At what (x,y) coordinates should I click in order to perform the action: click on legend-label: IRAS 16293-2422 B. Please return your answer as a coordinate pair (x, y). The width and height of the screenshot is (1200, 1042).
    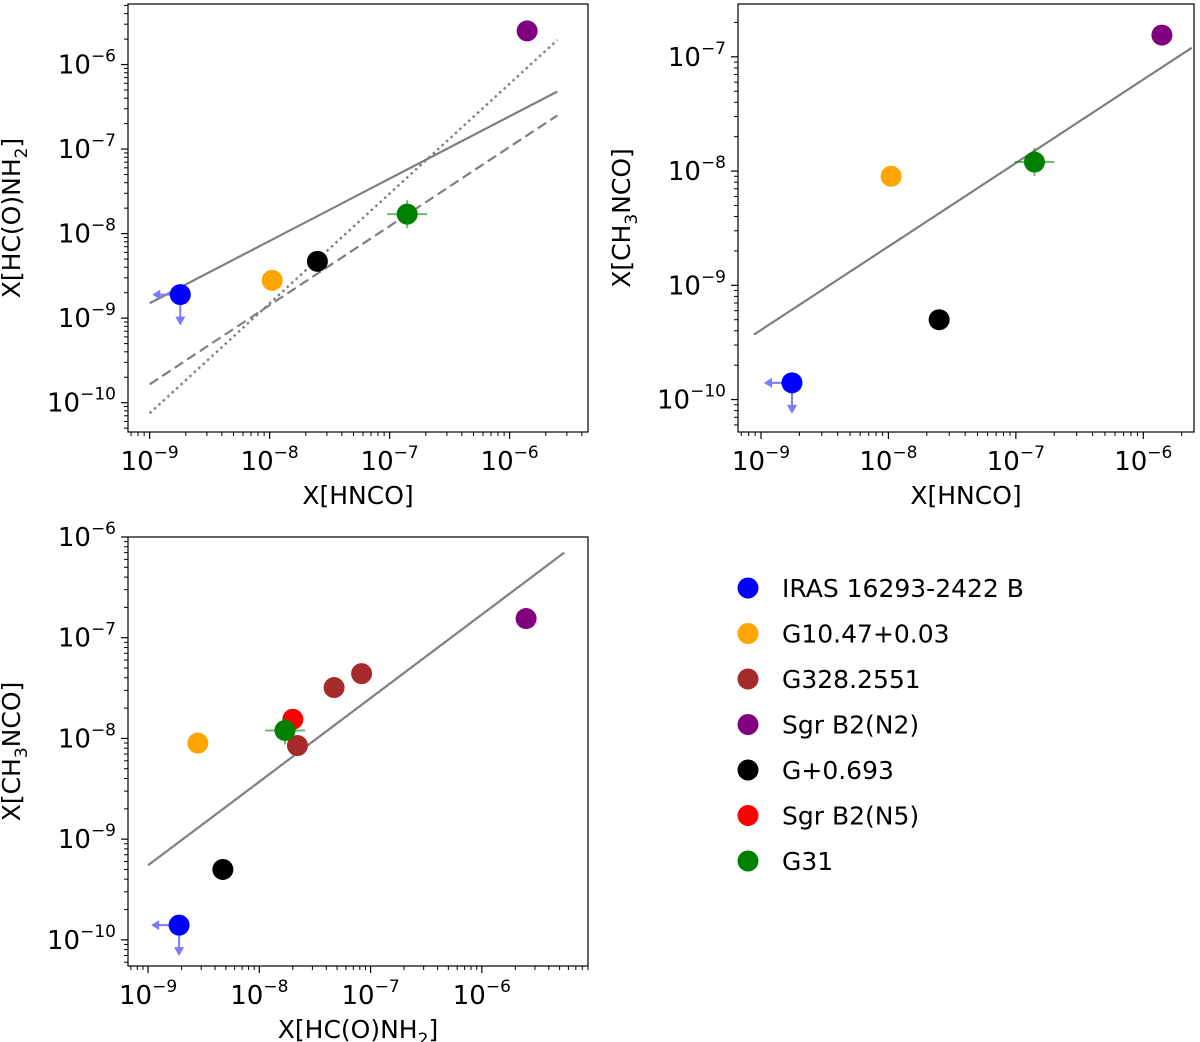
    Looking at the image, I should click on (903, 588).